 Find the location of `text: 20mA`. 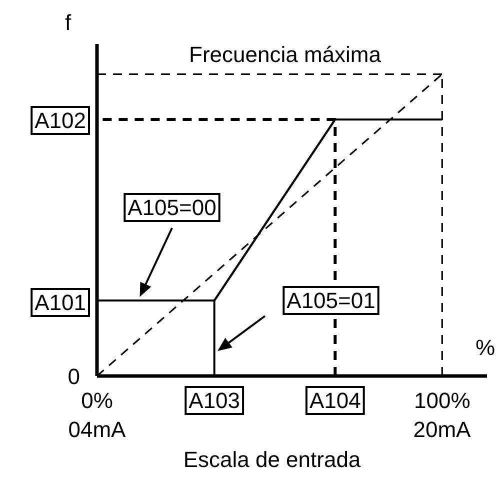

text: 20mA is located at coordinates (442, 429).